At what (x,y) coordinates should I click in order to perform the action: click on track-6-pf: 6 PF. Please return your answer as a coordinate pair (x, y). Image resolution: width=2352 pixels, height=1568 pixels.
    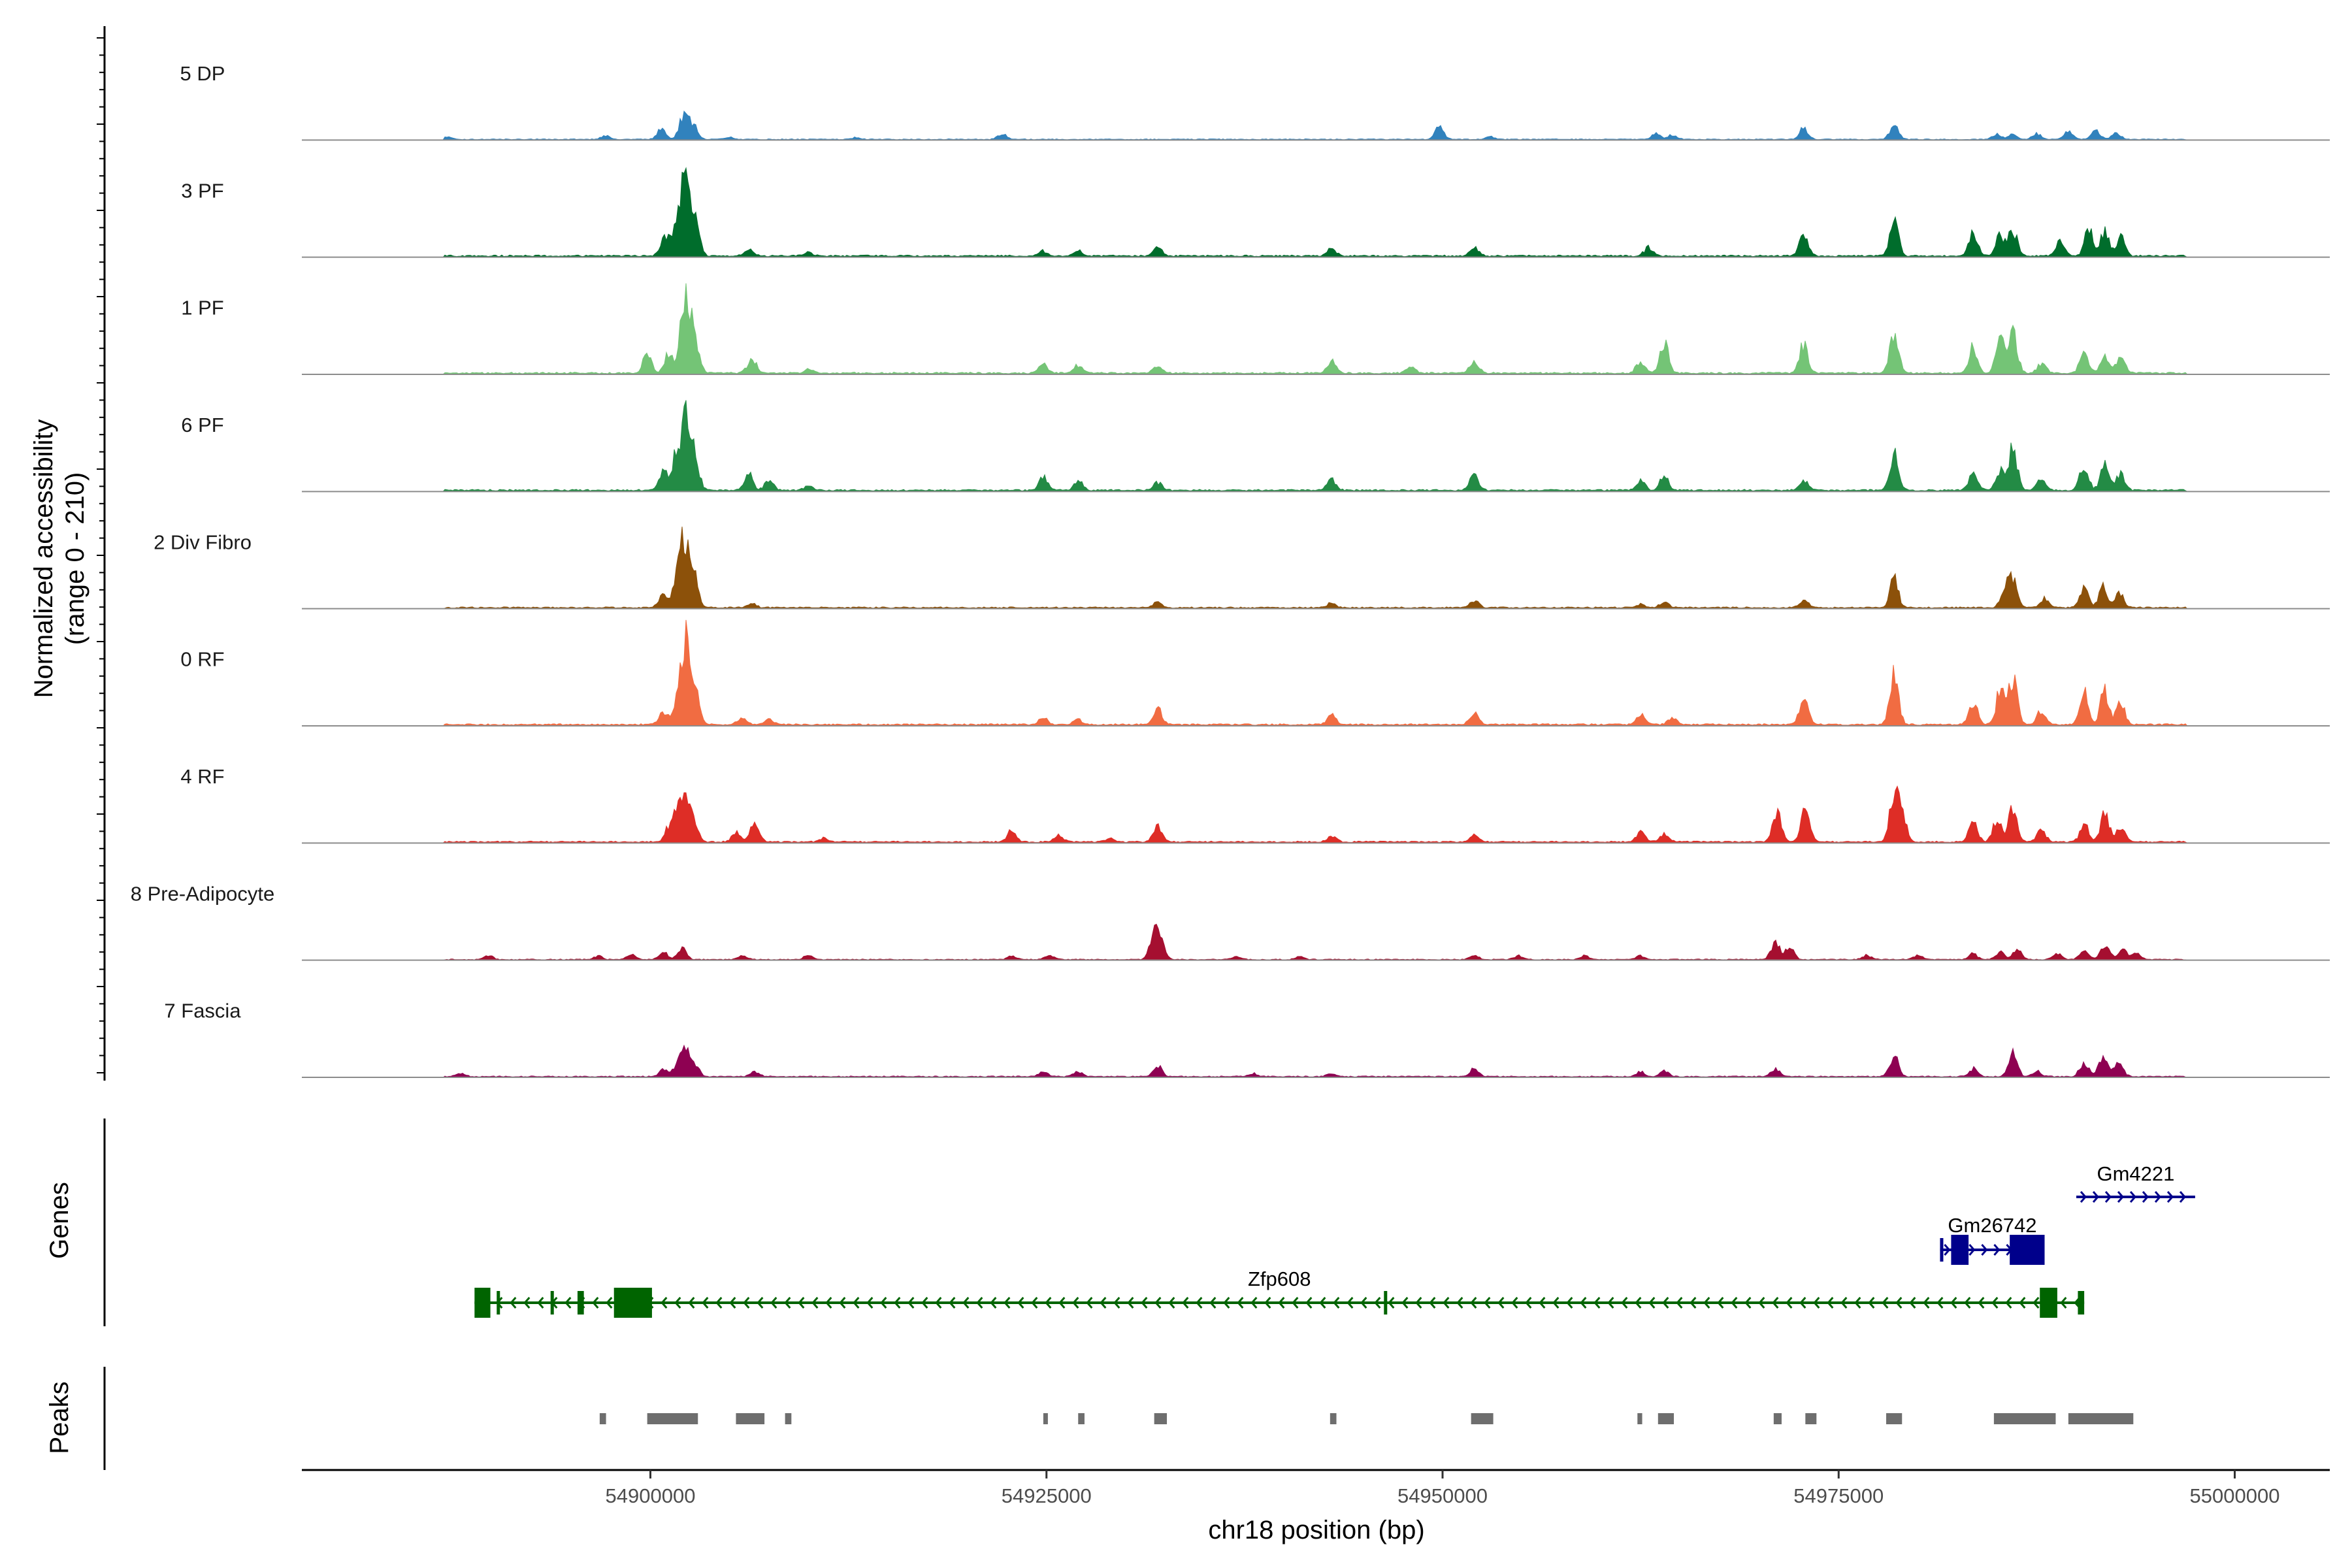
    Looking at the image, I should click on (1255, 446).